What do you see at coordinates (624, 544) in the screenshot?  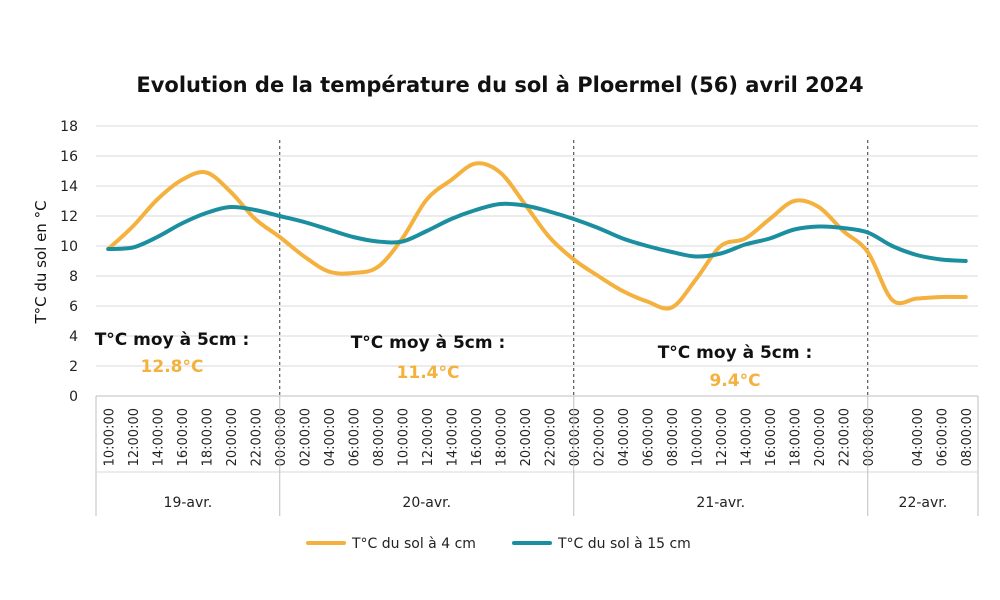 I see `legend-label-15cm: T°C du sol à 15 cm` at bounding box center [624, 544].